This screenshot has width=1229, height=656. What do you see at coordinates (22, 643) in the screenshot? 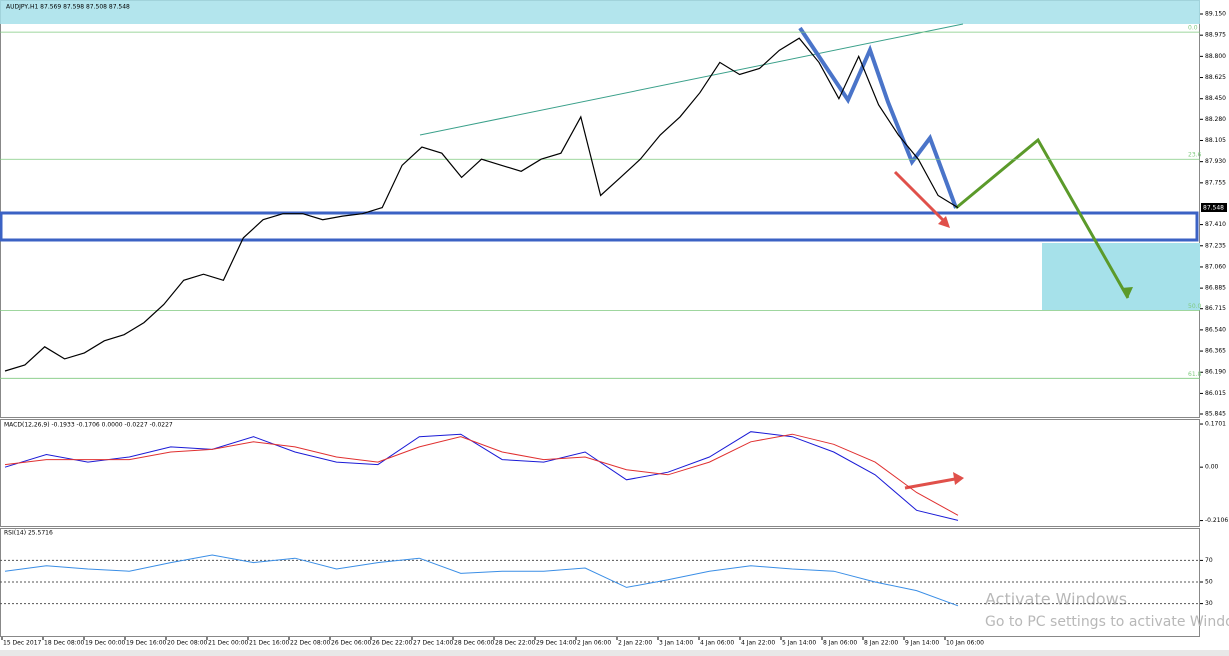
I see `x-tick-label: 15 Dec 2017` at bounding box center [22, 643].